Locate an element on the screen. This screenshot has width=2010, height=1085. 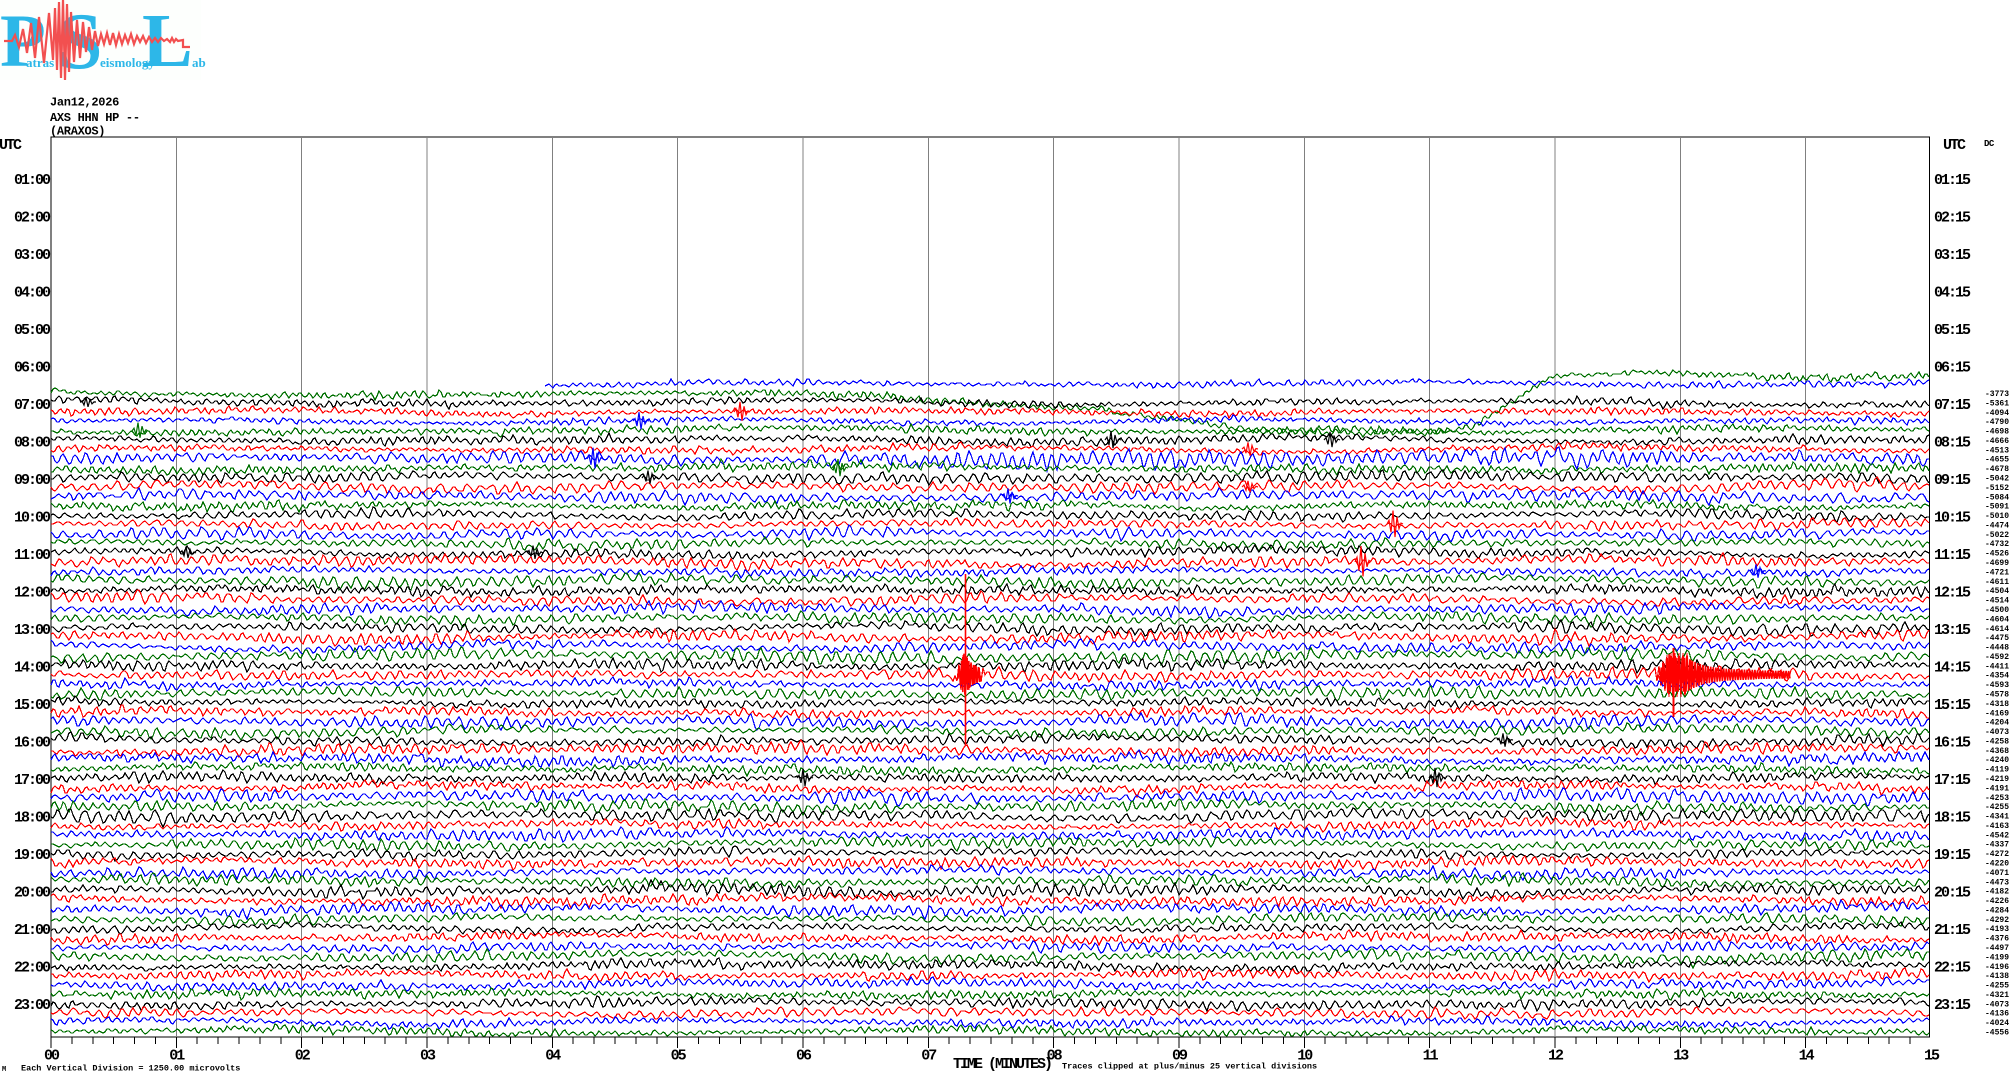
svg-text: -5010 is located at coordinates (1997, 516).